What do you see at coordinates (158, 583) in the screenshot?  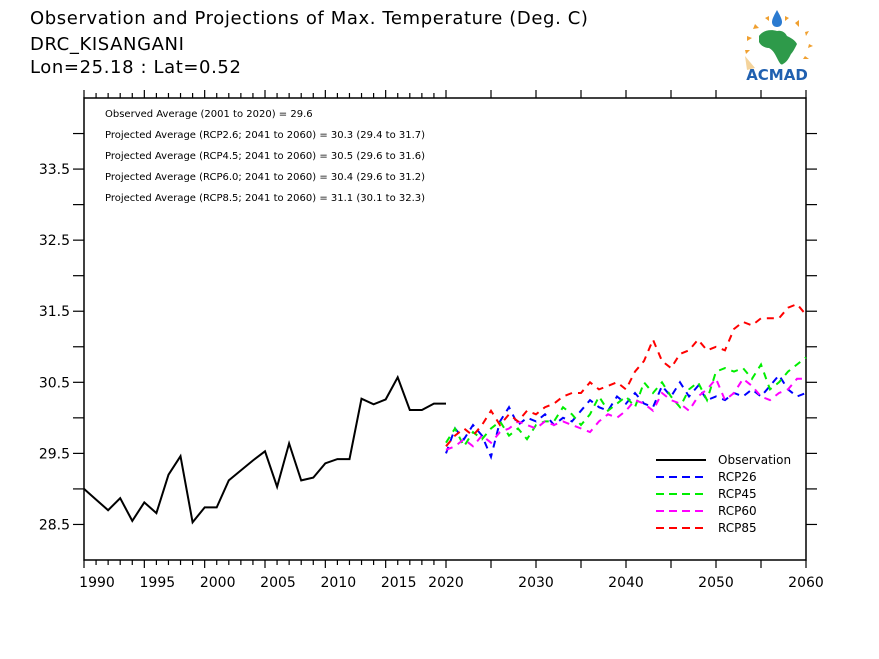 I see `x-tick-label: 1995` at bounding box center [158, 583].